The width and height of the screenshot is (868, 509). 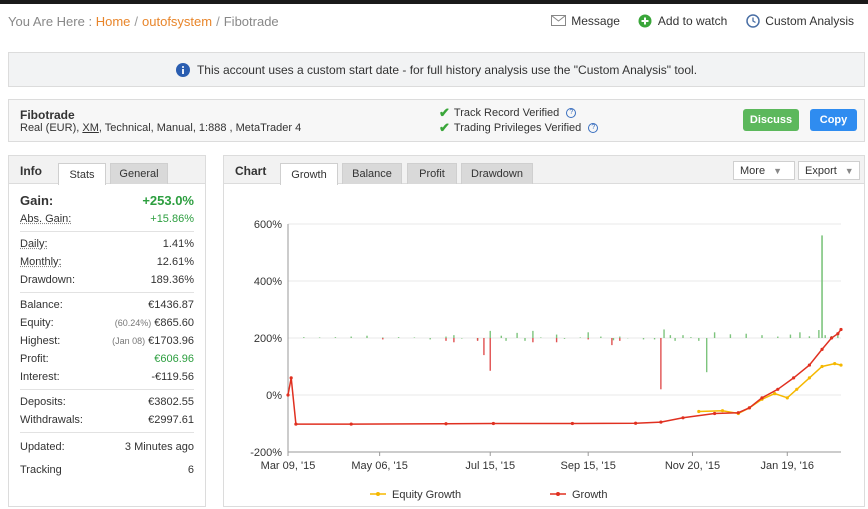 What do you see at coordinates (107, 377) in the screenshot?
I see `interest-row: Interest: -€119.56` at bounding box center [107, 377].